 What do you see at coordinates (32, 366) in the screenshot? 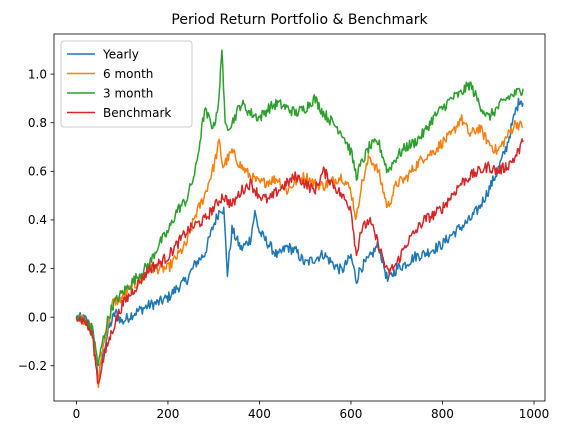
I see `y-tick-label: −0.2` at bounding box center [32, 366].